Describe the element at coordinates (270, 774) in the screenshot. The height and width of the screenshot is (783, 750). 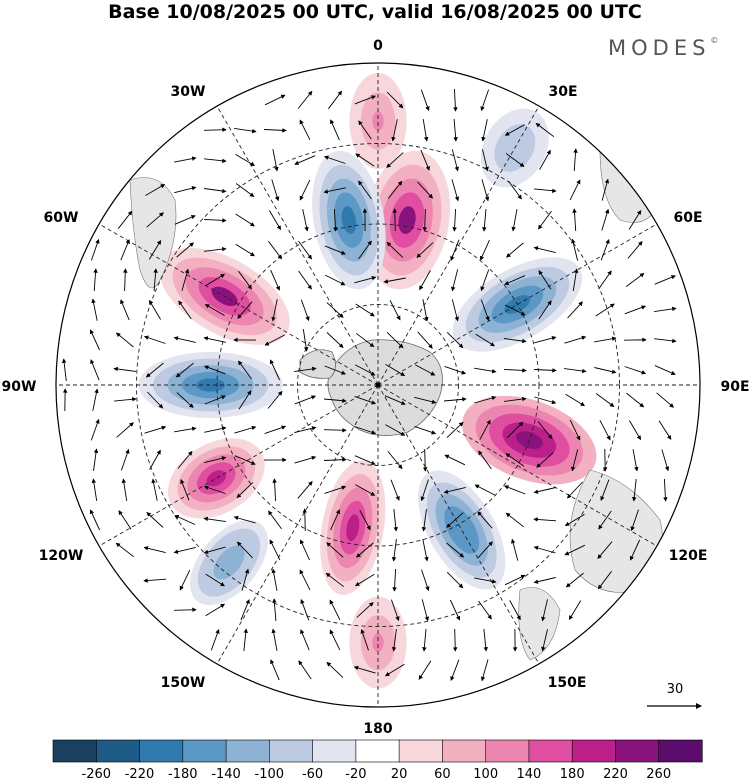
I see `colorbar-tick-label: -100` at that location.